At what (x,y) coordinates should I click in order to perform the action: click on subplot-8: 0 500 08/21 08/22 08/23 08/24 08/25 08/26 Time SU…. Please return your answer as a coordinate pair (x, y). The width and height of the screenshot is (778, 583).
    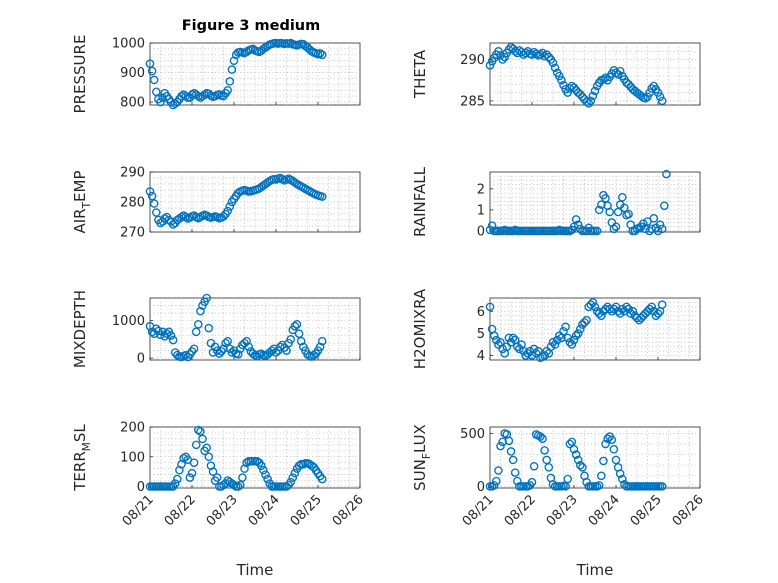
    Looking at the image, I should click on (559, 501).